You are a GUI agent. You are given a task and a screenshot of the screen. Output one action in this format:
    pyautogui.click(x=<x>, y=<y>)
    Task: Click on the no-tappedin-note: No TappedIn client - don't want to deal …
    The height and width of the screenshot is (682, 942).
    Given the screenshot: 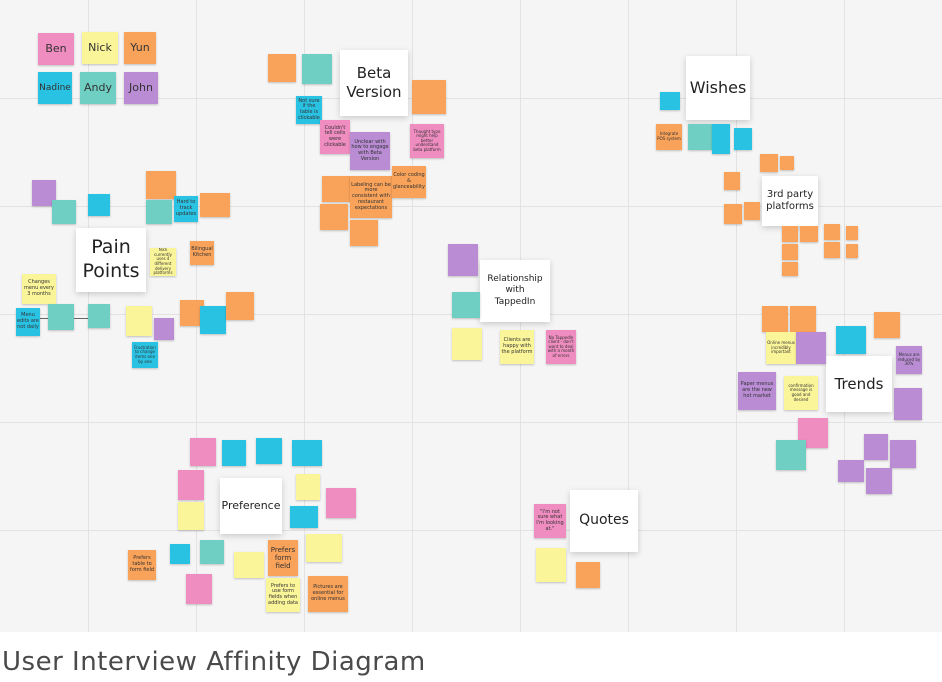 What is the action you would take?
    pyautogui.click(x=561, y=347)
    